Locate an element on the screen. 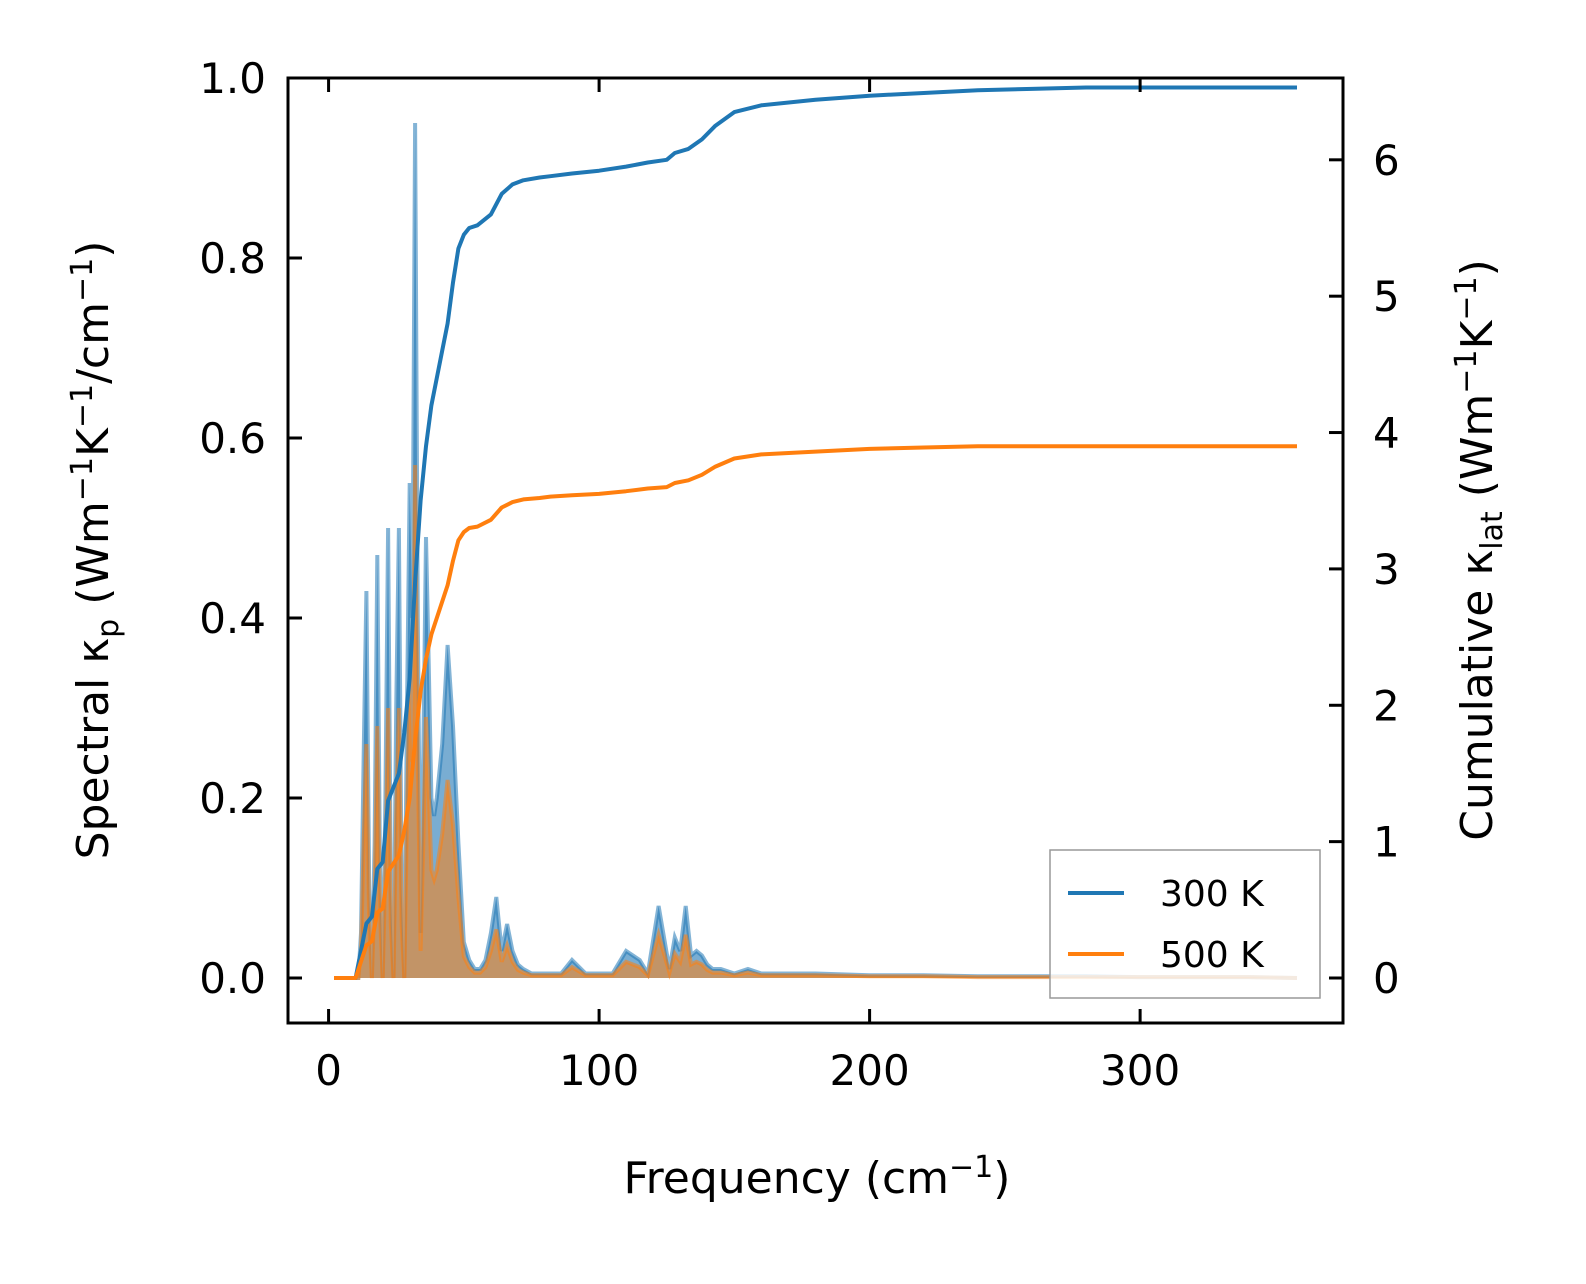  y-right-tick-label: 0 is located at coordinates (1386, 978).